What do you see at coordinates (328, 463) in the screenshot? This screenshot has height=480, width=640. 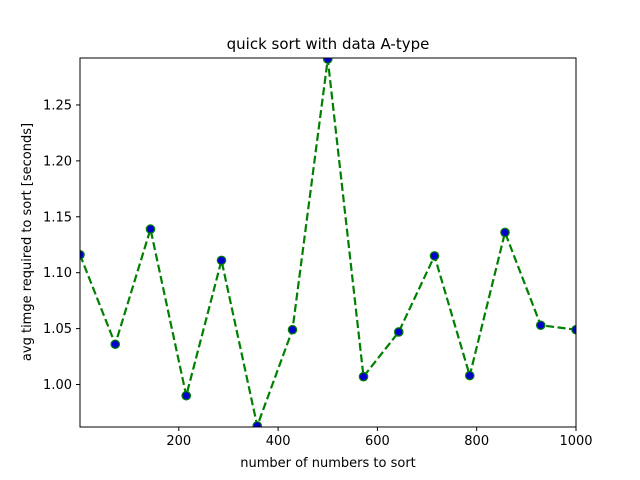 I see `x-axis-label: number of numbers to sort` at bounding box center [328, 463].